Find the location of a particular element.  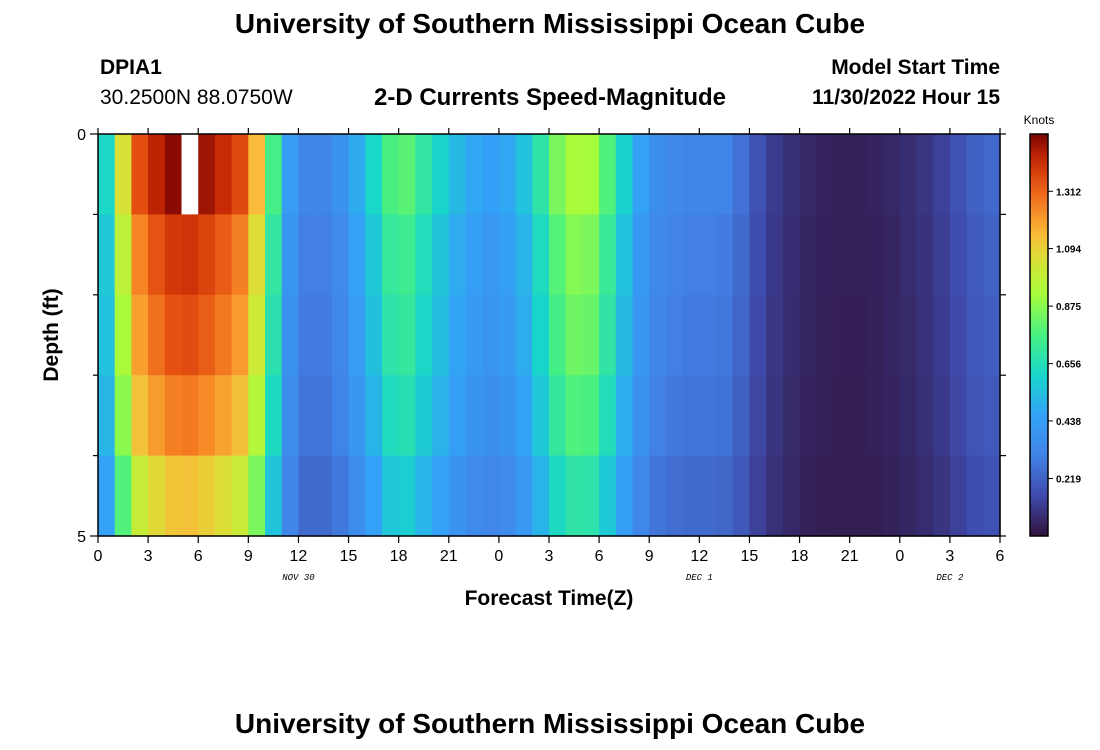

model-start-value: 11/30/2022 Hour 15 is located at coordinates (906, 97).